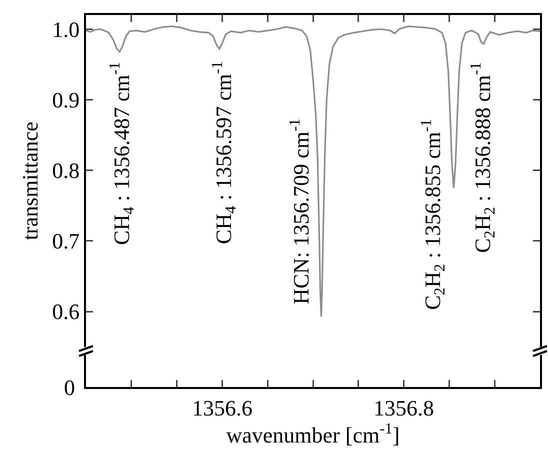  I want to click on y-tick-label: 1.0, so click(66, 29).